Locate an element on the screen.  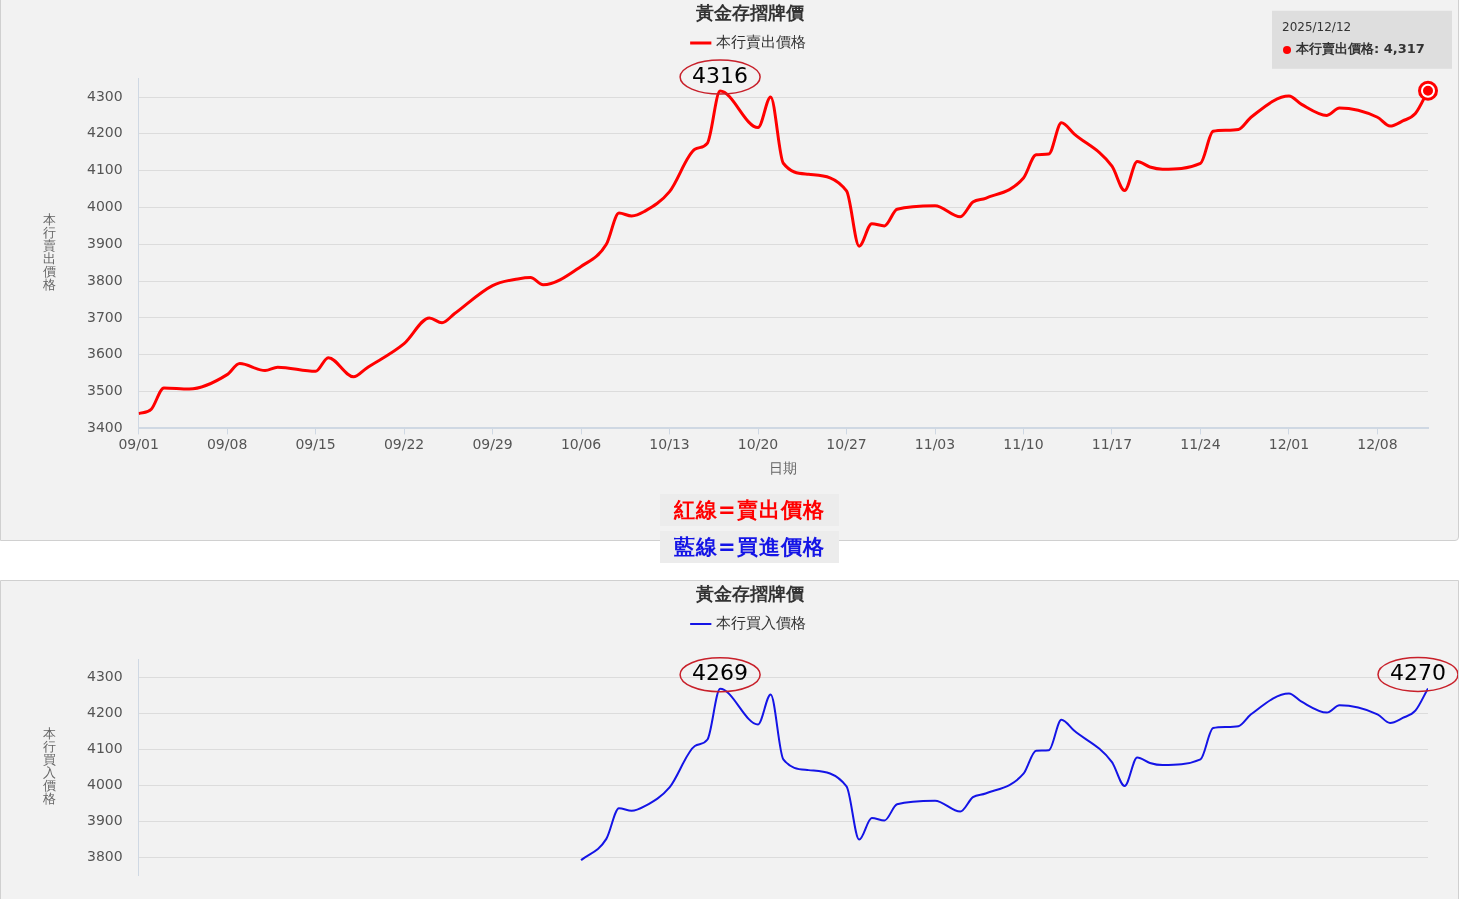
line-series is located at coordinates (1004, 774).